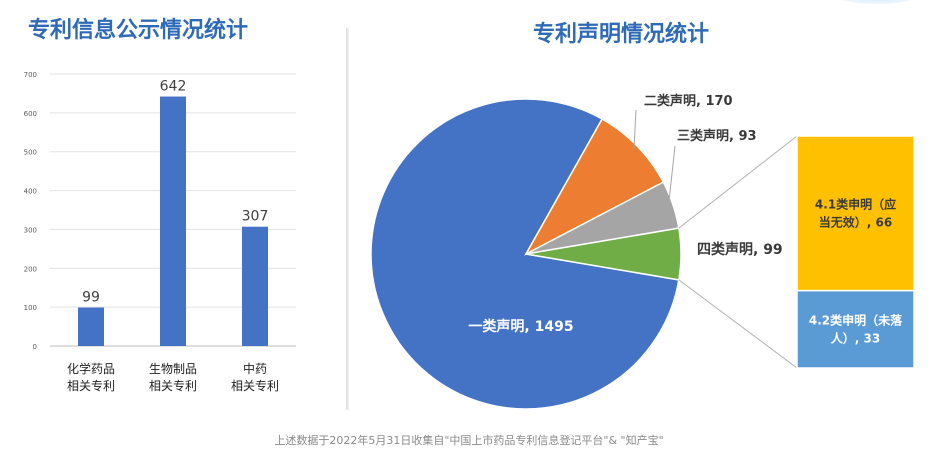 This screenshot has height=460, width=938. What do you see at coordinates (877, 2) in the screenshot?
I see `decorative-glow` at bounding box center [877, 2].